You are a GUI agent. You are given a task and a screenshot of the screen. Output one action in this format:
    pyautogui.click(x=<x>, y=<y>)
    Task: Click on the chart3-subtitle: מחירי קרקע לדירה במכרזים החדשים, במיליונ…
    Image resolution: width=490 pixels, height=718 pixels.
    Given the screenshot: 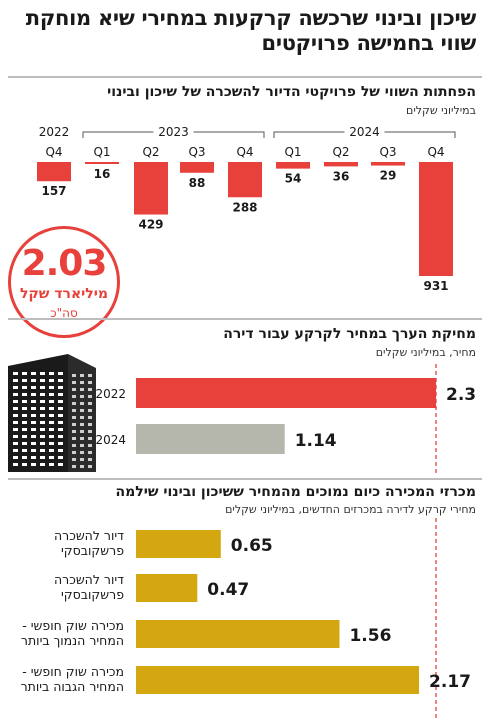 What is the action you would take?
    pyautogui.click(x=350, y=509)
    